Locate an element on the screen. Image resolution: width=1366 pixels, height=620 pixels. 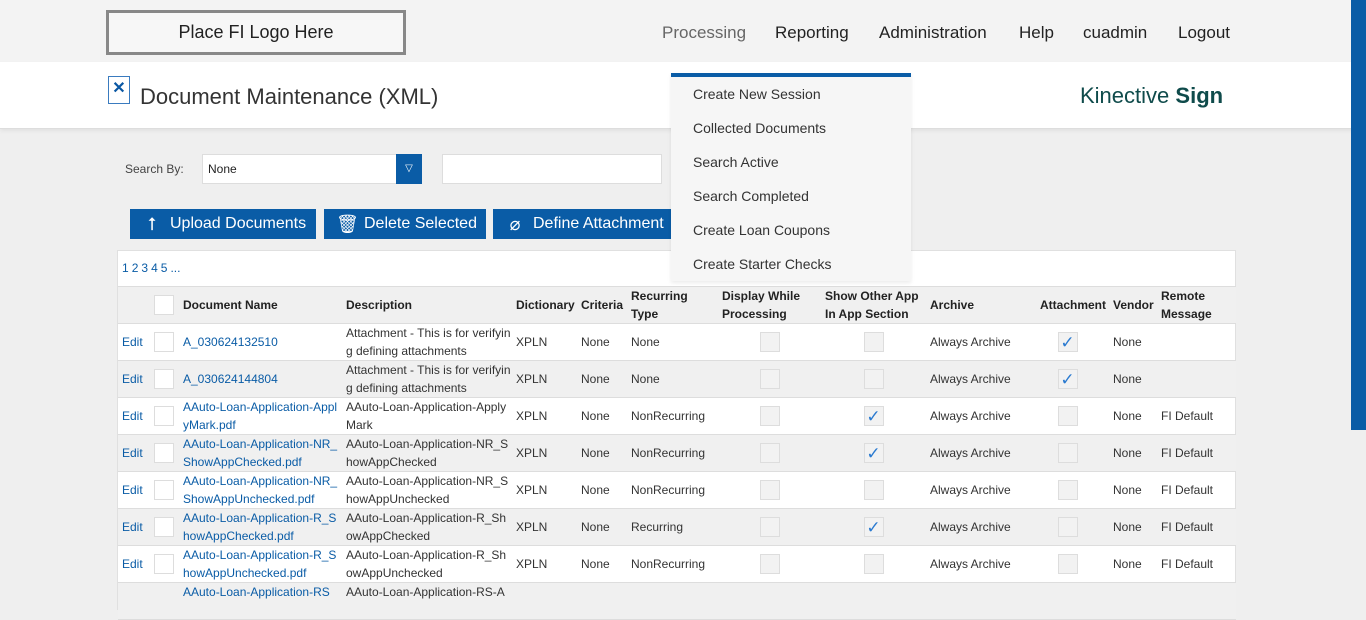
nav-processing: Processing is located at coordinates (704, 32).